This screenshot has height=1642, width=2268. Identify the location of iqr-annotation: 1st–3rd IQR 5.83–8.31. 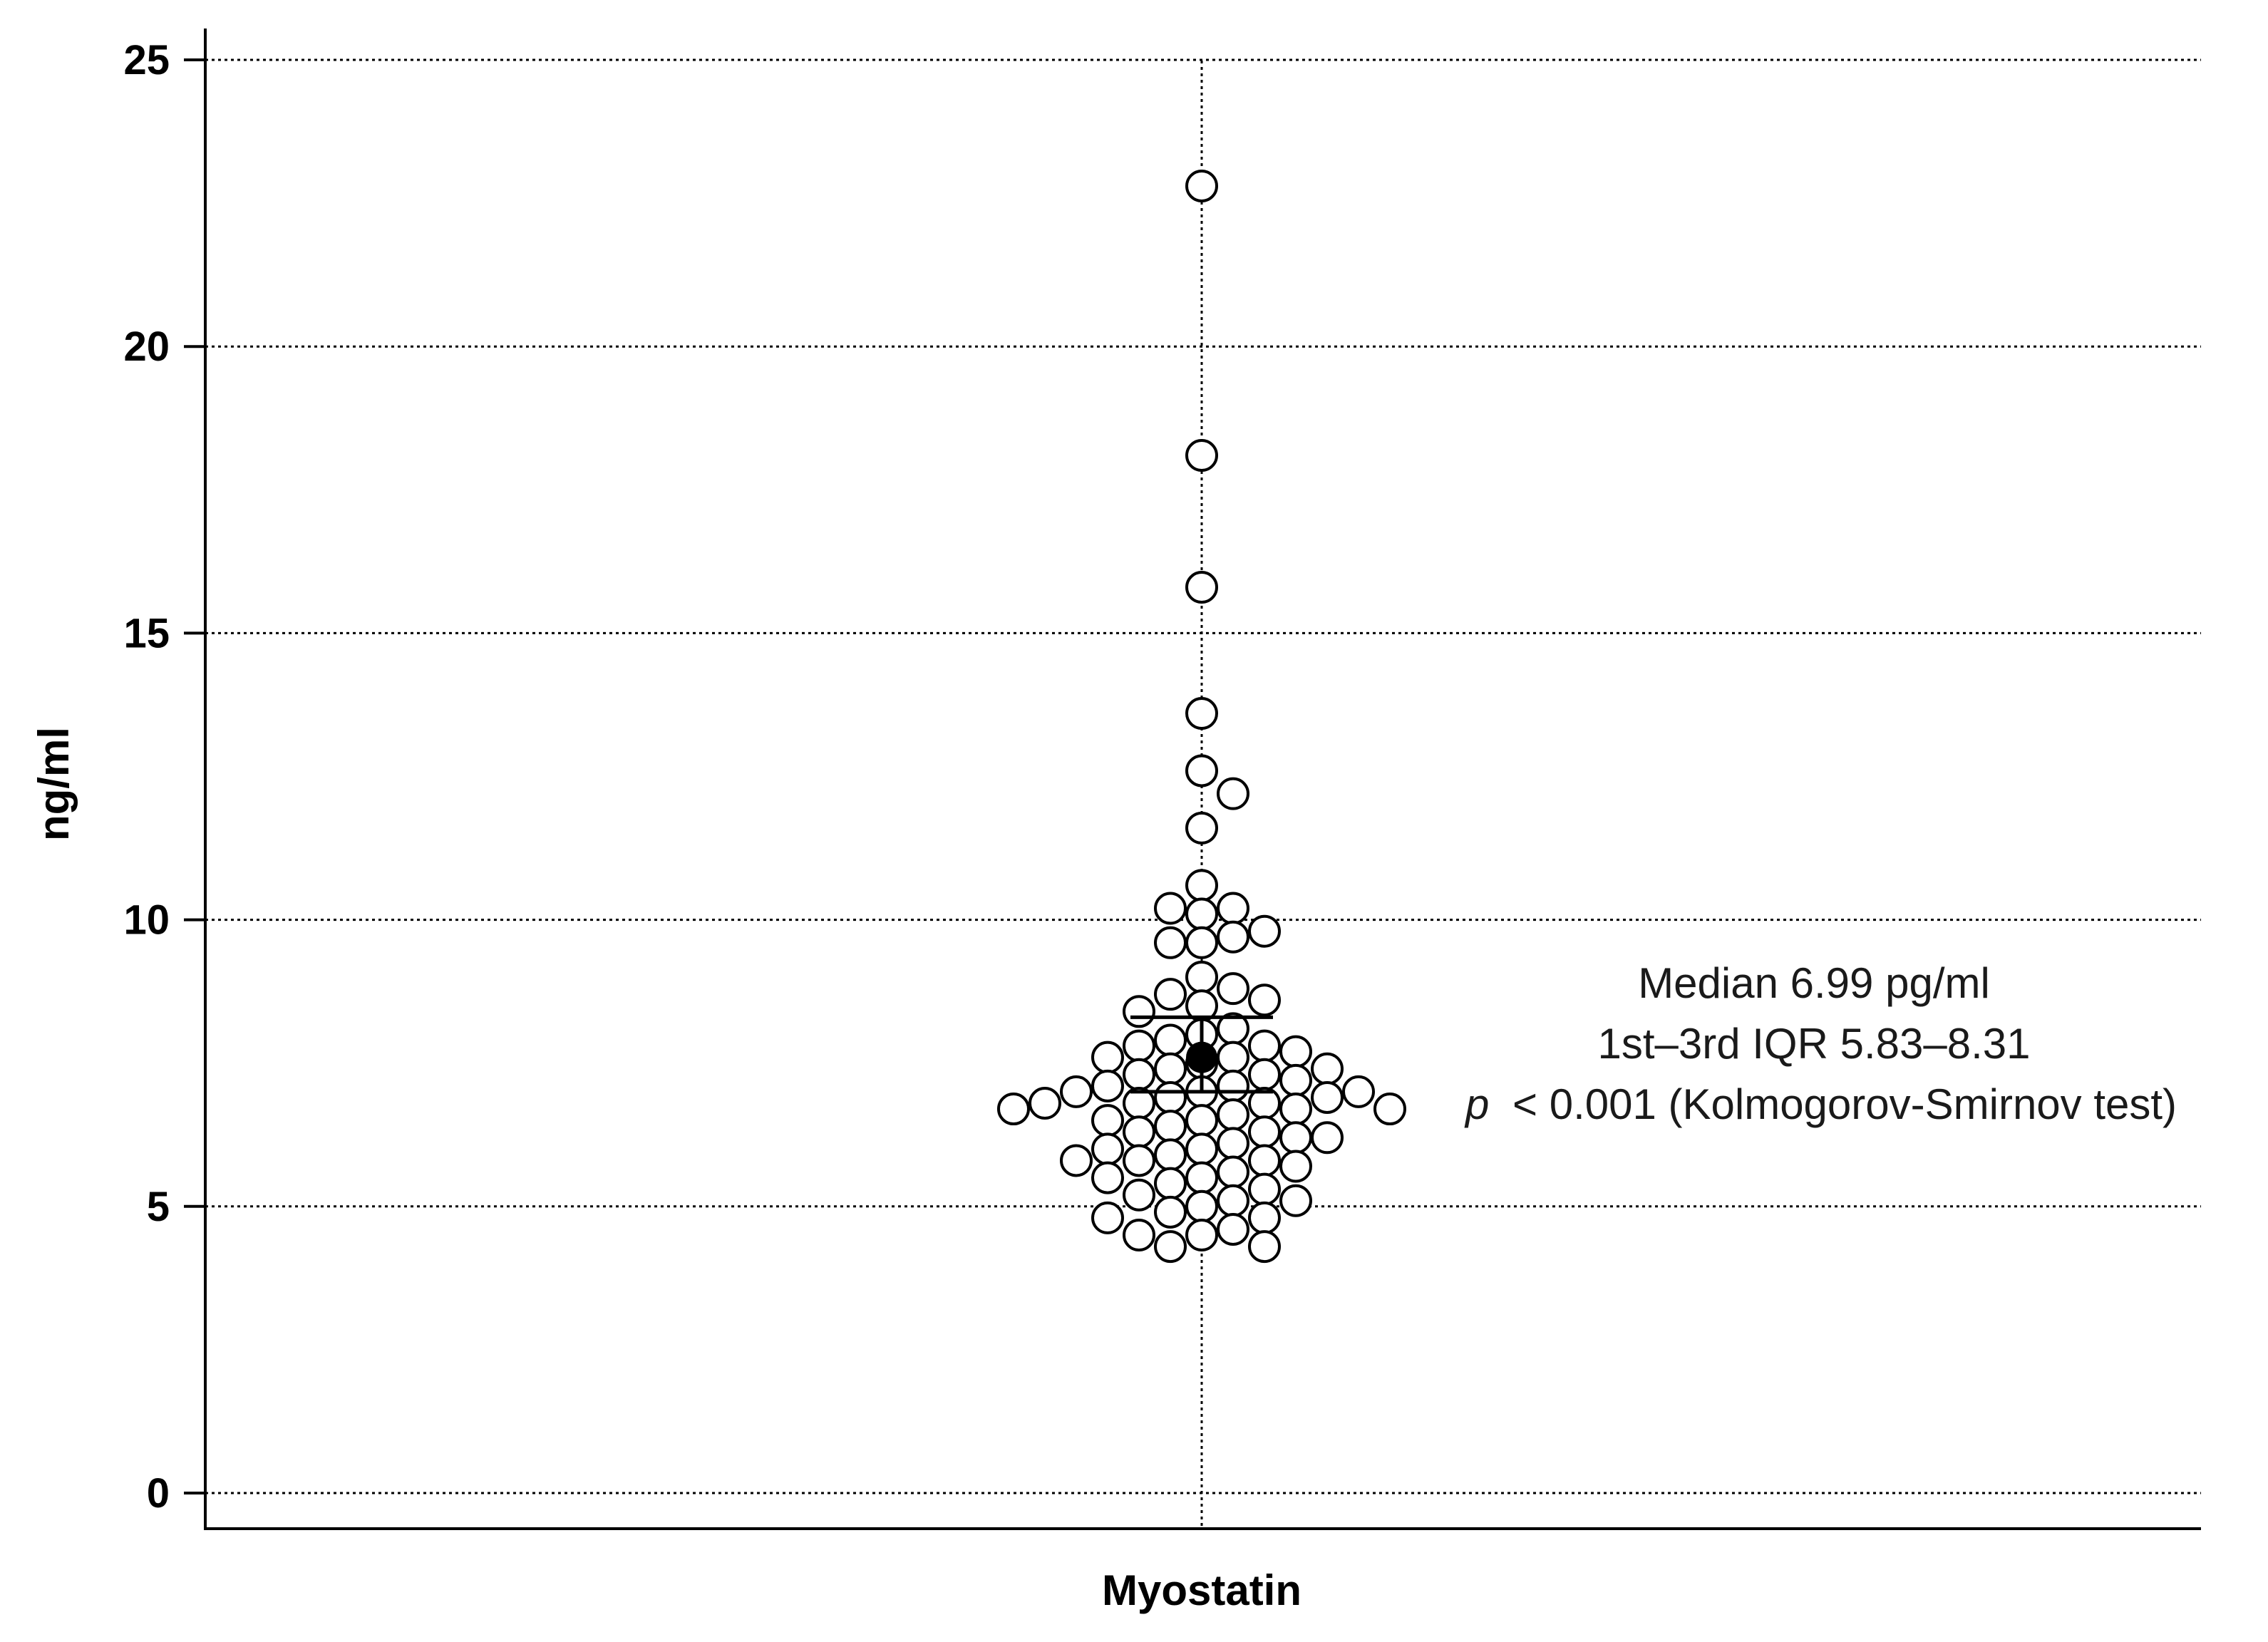
(1813, 1044).